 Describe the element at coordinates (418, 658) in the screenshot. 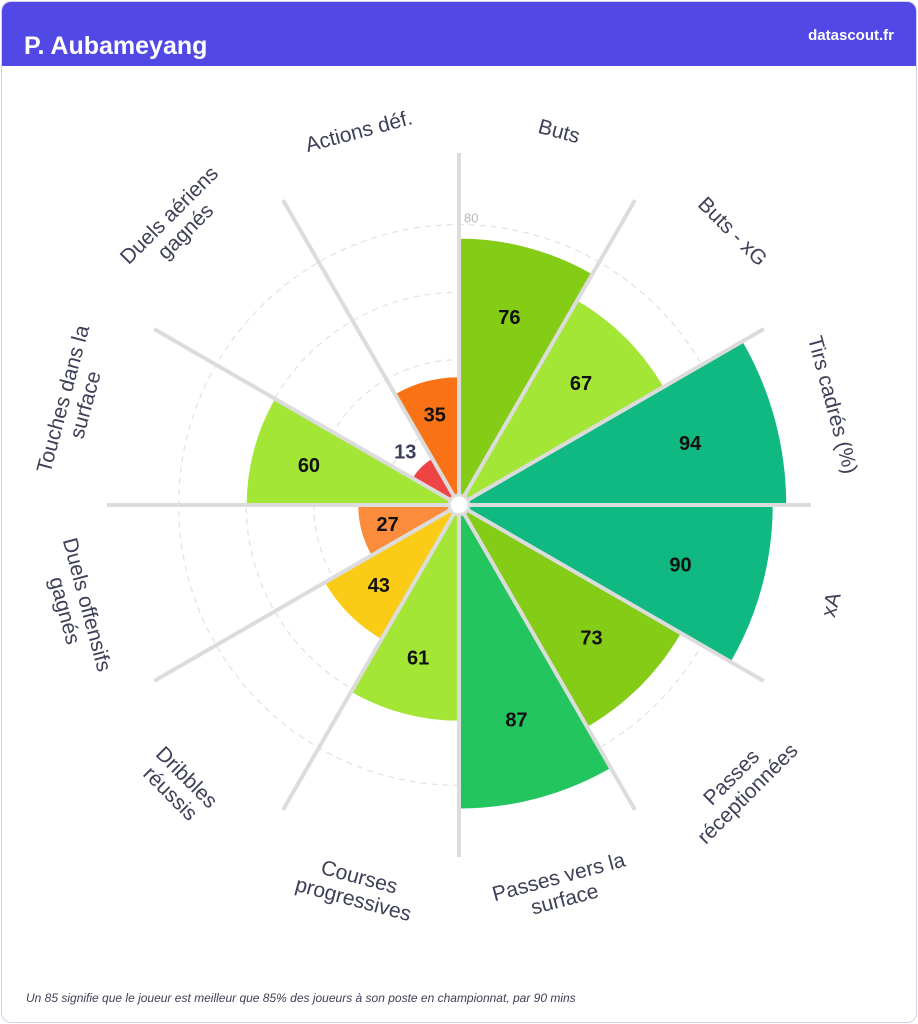

I see `value-label: 61` at that location.